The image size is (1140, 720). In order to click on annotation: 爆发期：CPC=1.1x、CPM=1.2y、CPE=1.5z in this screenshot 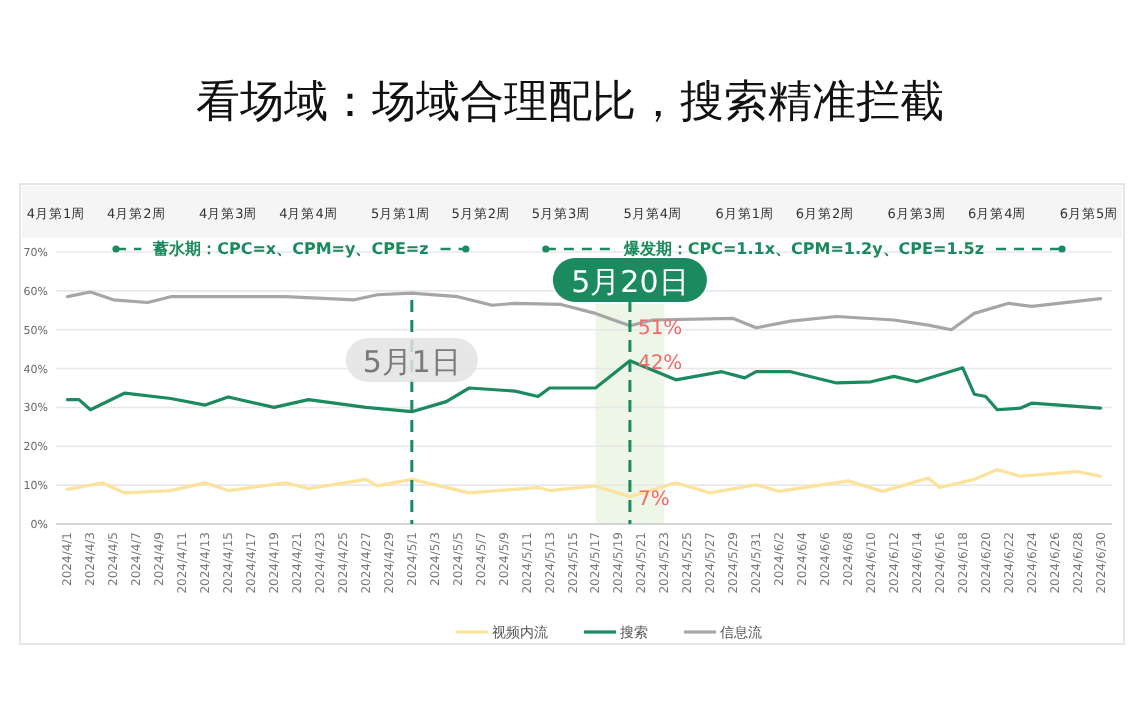, I will do `click(803, 249)`.